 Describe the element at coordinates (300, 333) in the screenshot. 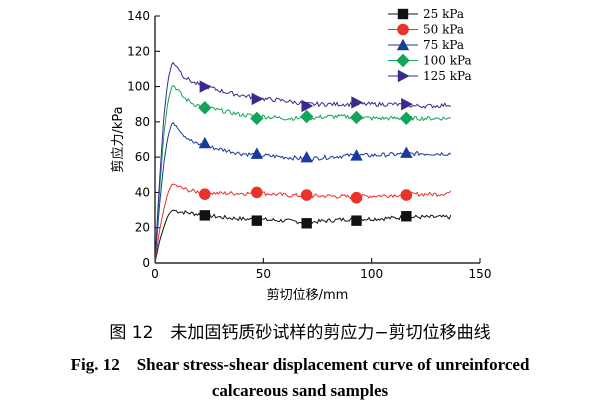

I see `figure-caption-chinese: 图 12 未加固钙质砂试样的剪应力−剪切位移曲线` at that location.